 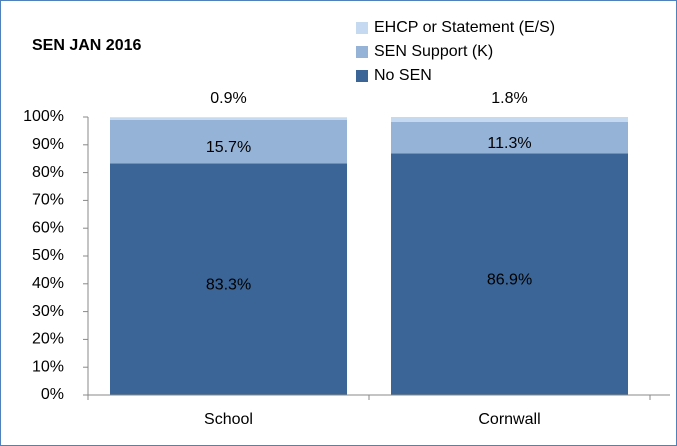 What do you see at coordinates (464, 27) in the screenshot?
I see `legend-label: EHCP or Statement (E/S)` at bounding box center [464, 27].